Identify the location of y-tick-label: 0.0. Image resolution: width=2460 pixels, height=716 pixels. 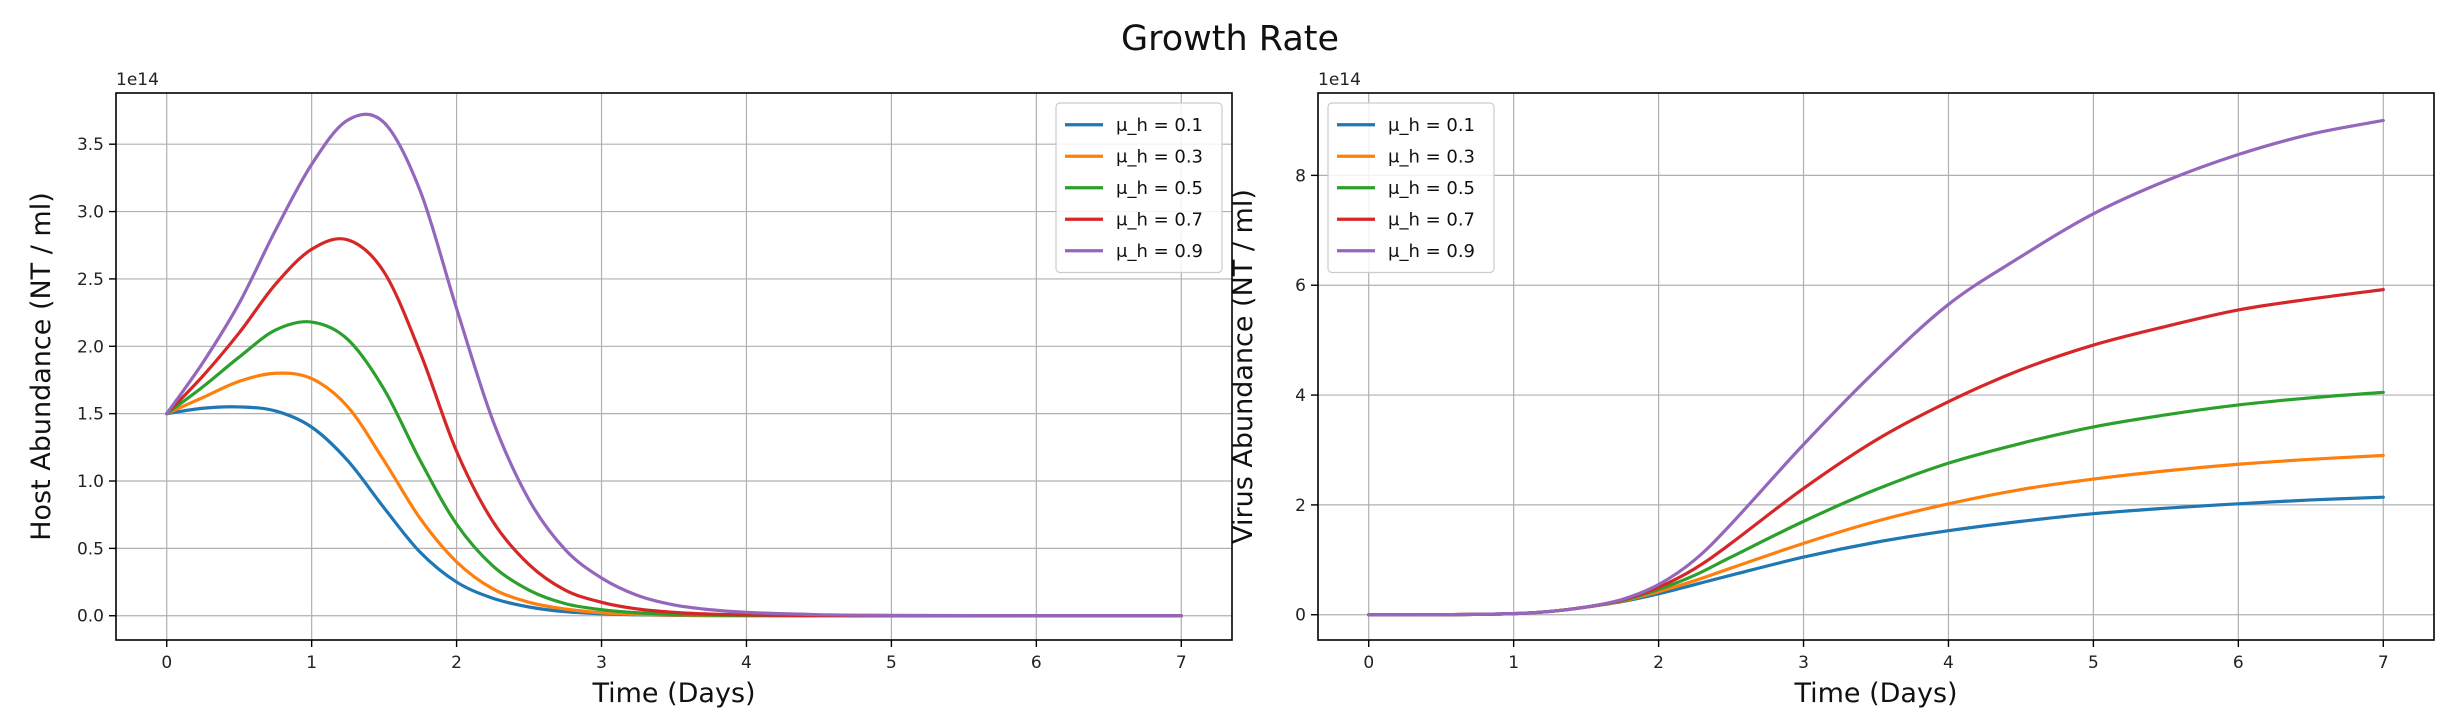
(90, 617).